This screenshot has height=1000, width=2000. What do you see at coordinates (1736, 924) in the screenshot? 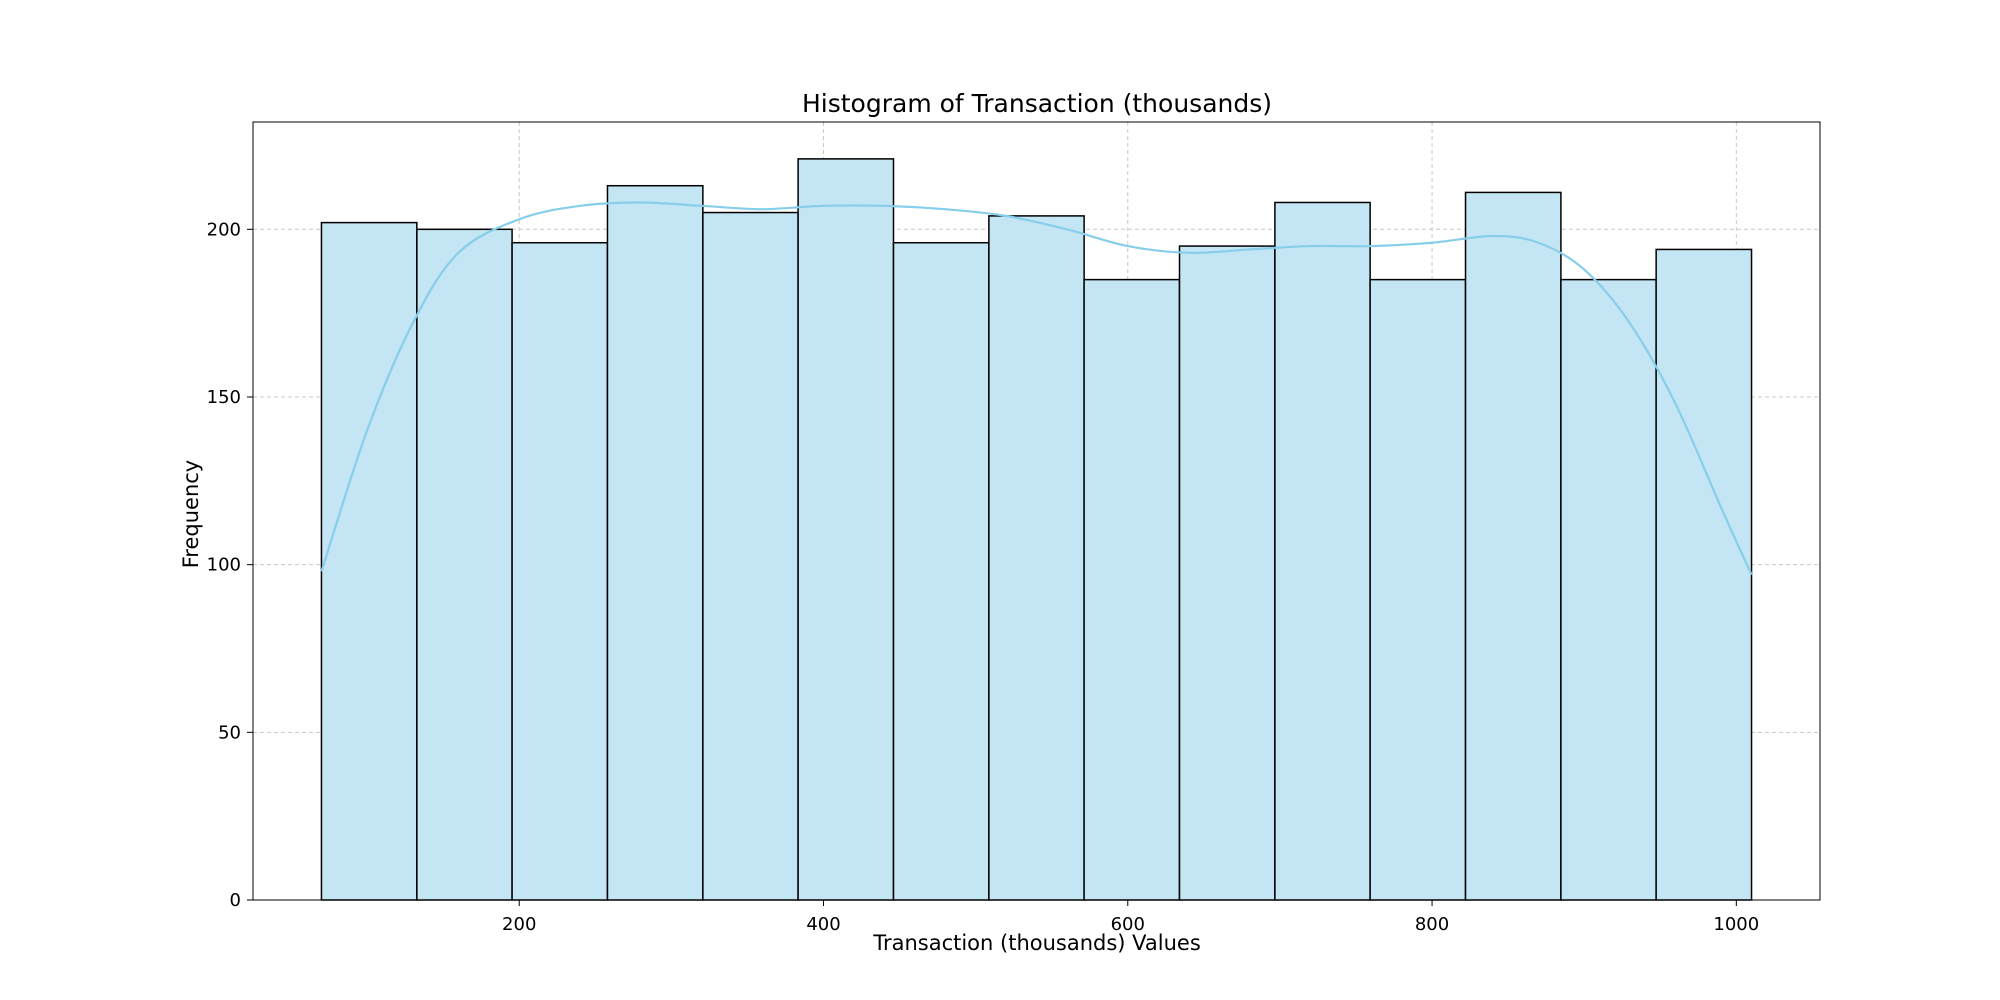
I see `x-tick-label: 1000` at bounding box center [1736, 924].